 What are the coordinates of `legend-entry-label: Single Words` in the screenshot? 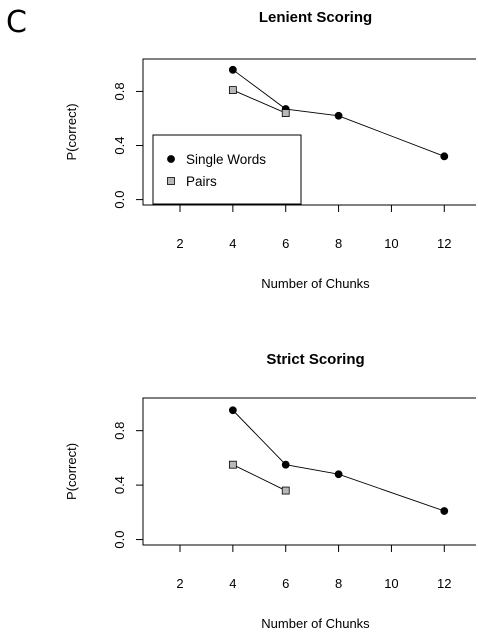 It's located at (226, 159).